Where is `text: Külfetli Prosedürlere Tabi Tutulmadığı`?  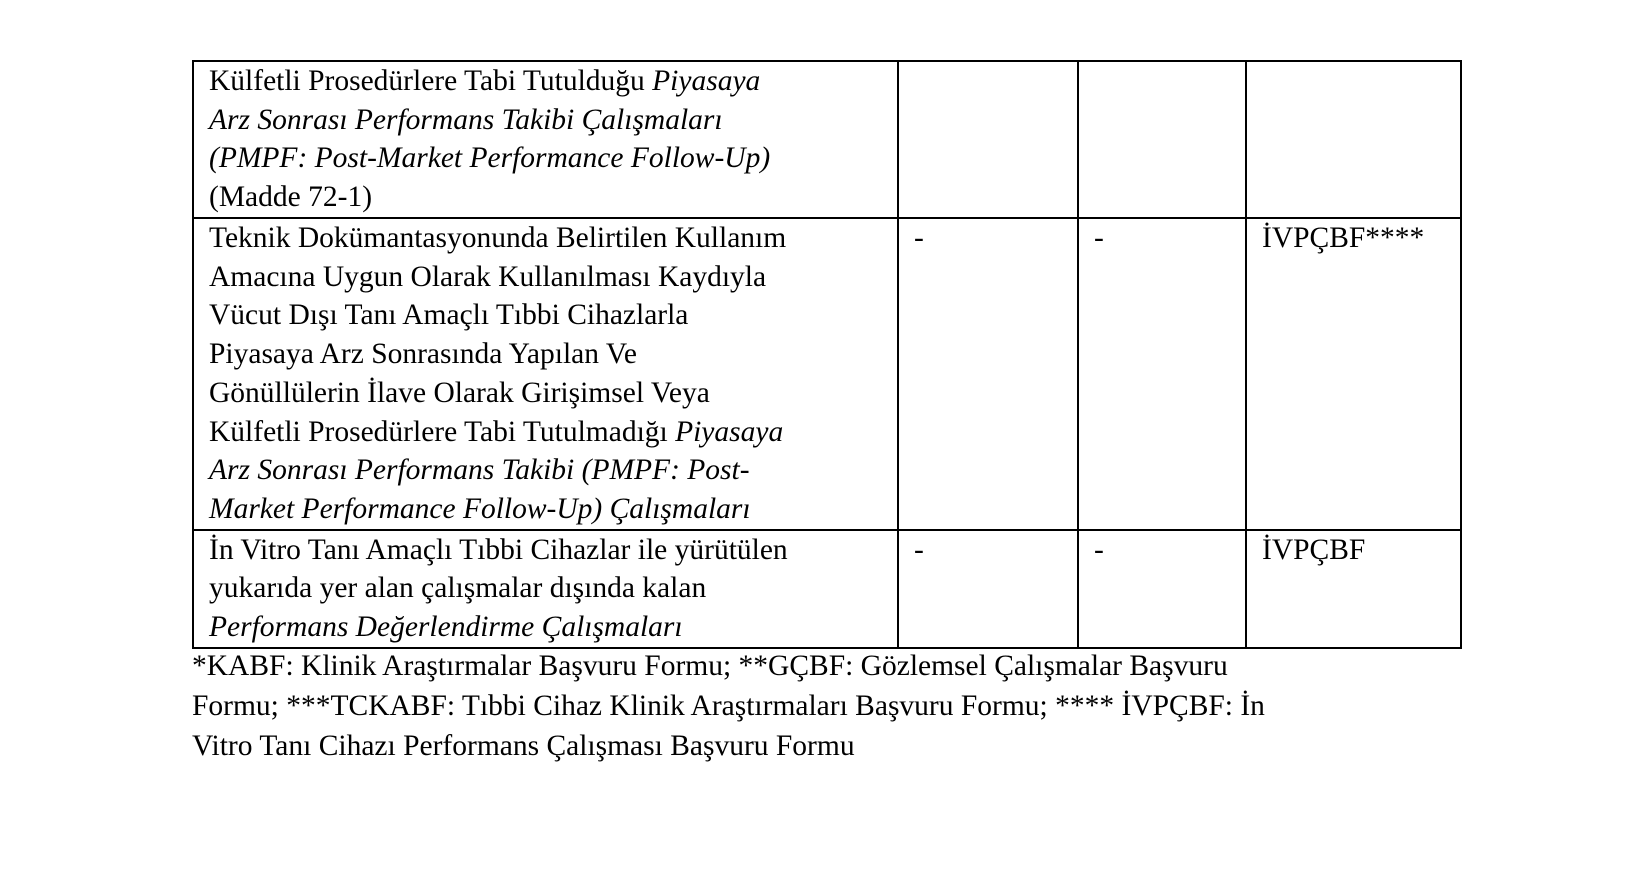
text: Külfetli Prosedürlere Tabi Tutulmadığı is located at coordinates (442, 431).